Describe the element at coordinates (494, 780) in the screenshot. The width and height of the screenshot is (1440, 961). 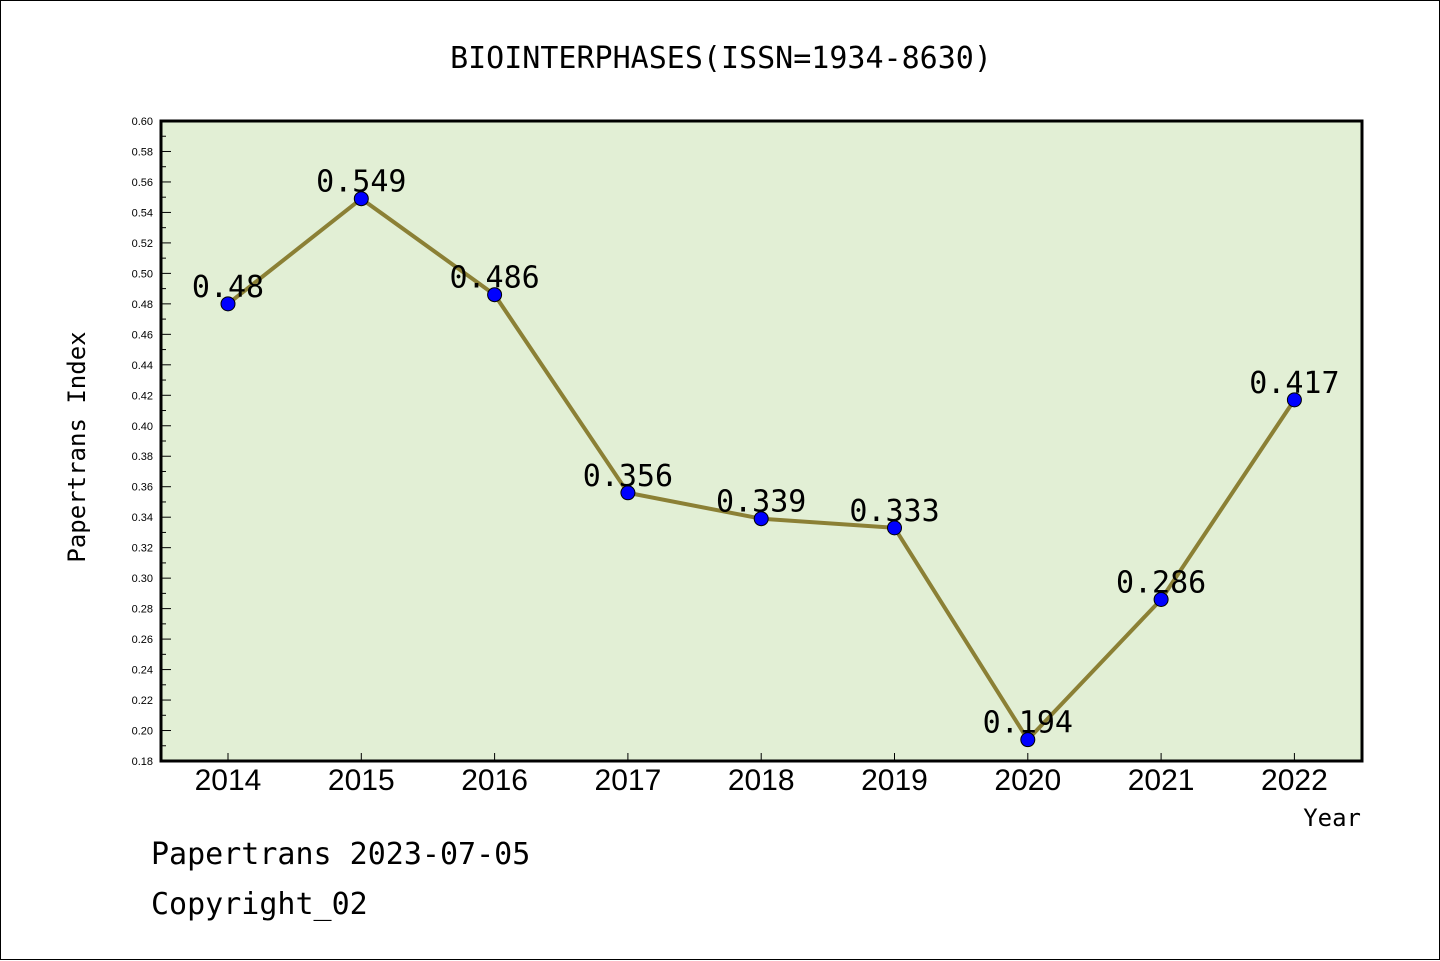
I see `x-tick-label-2016: 2016` at that location.